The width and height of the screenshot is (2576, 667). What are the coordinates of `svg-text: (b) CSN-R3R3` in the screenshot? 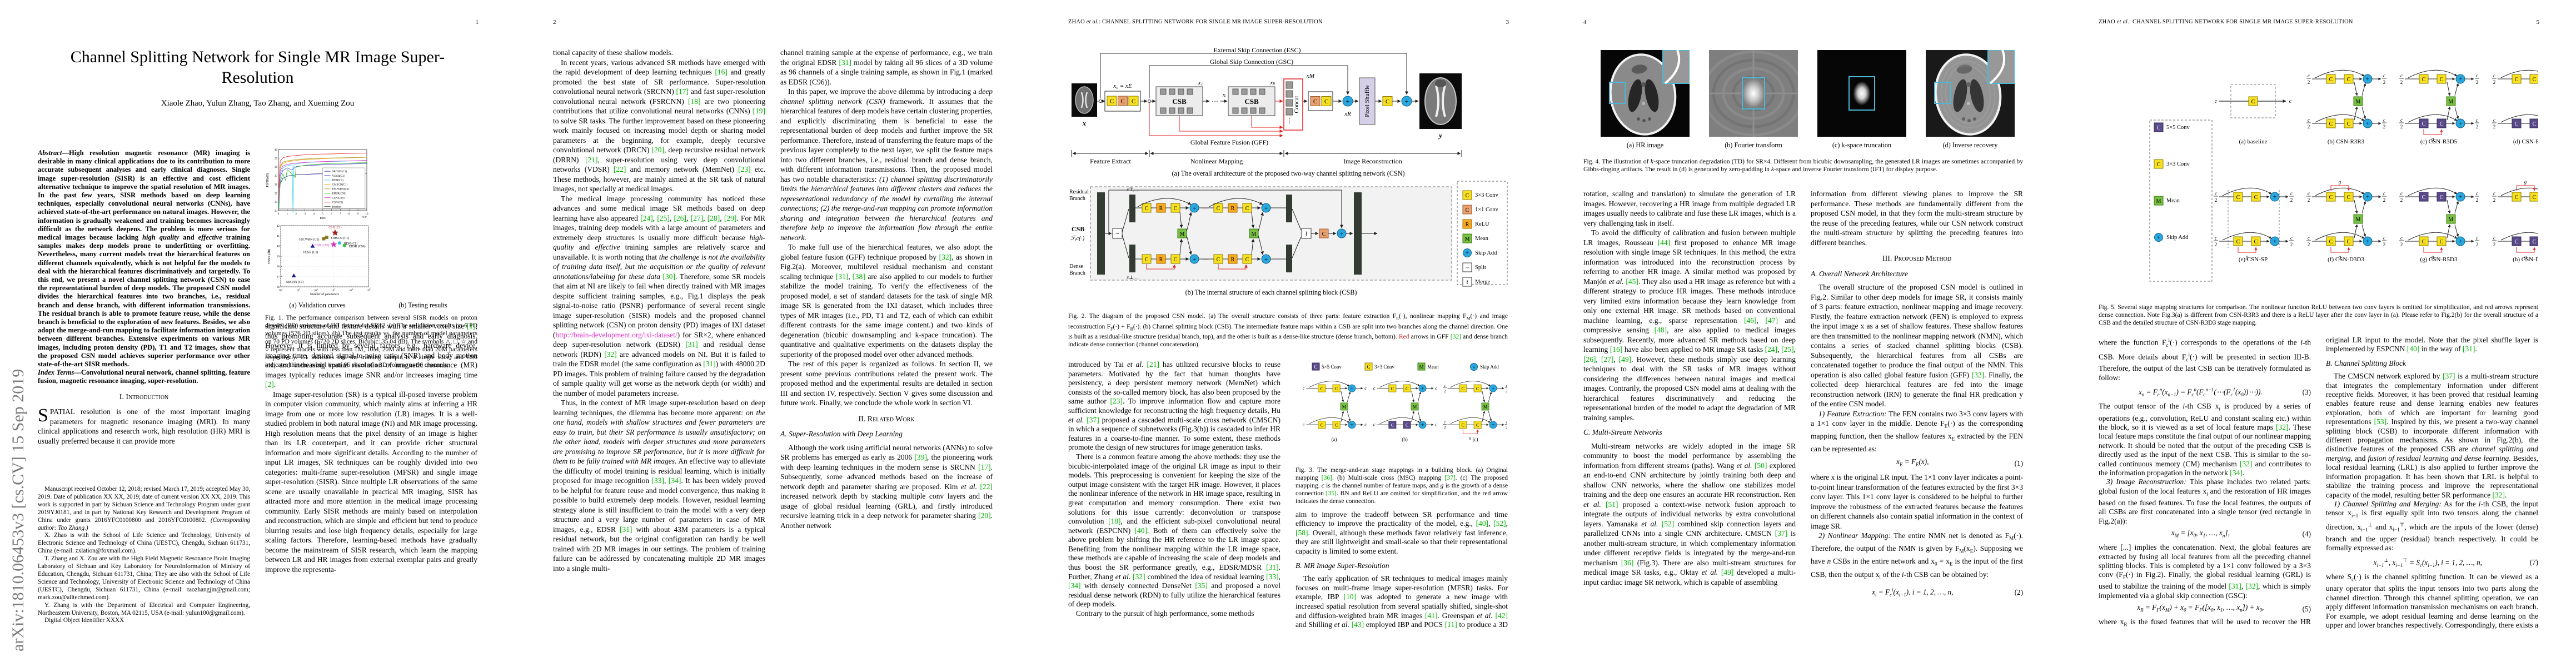 It's located at (2346, 141).